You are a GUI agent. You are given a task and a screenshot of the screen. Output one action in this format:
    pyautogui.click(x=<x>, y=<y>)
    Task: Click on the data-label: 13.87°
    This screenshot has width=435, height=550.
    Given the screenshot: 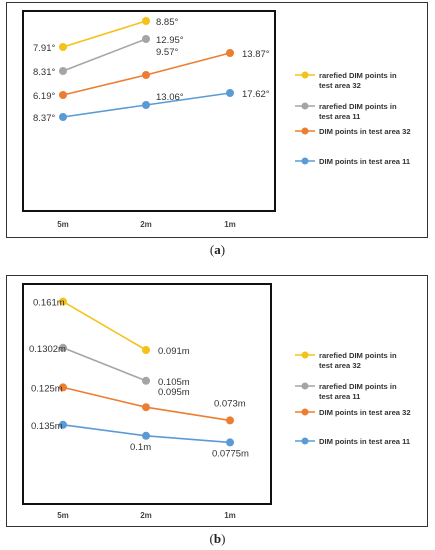 What is the action you would take?
    pyautogui.click(x=256, y=54)
    